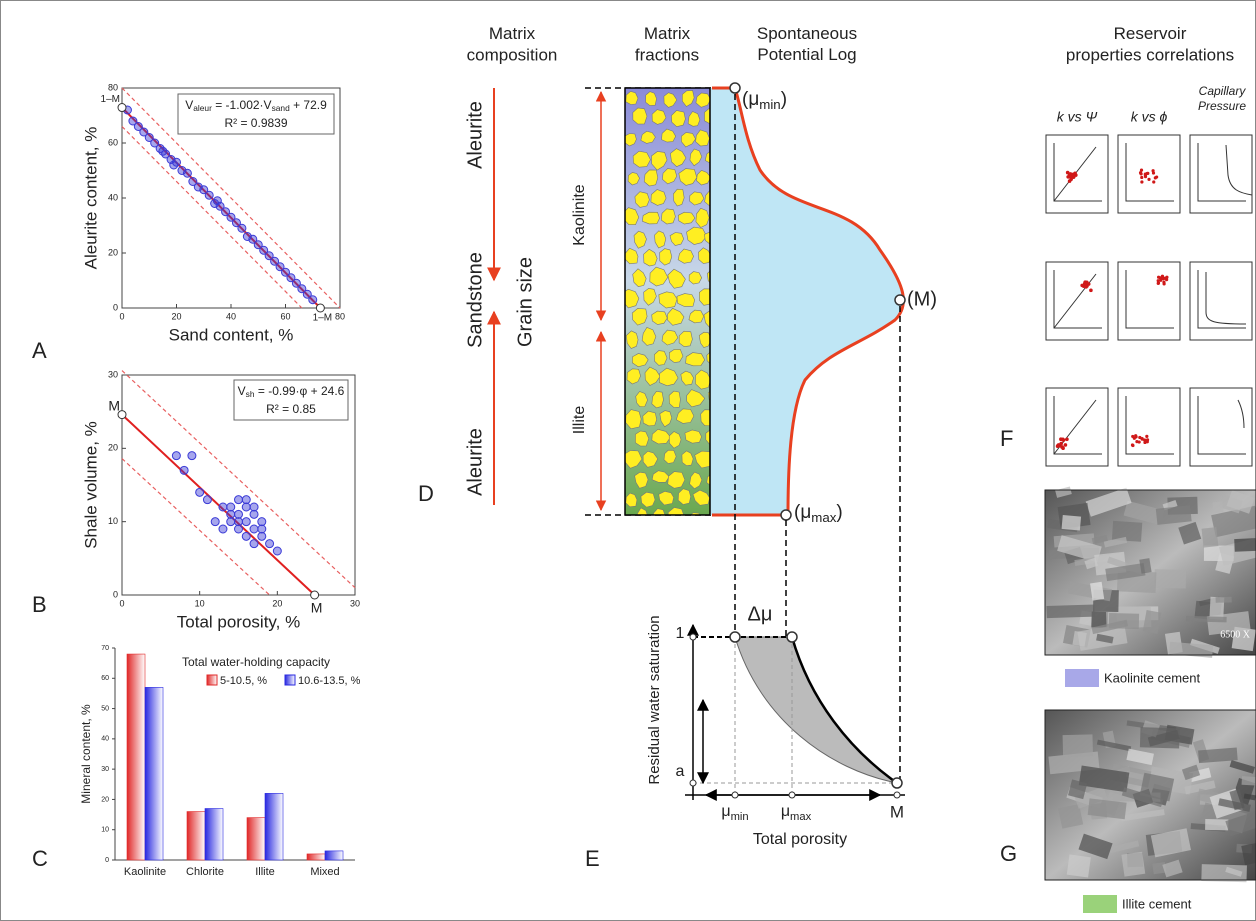 The height and width of the screenshot is (921, 1256). I want to click on y-tick-label: 80, so click(113, 87).